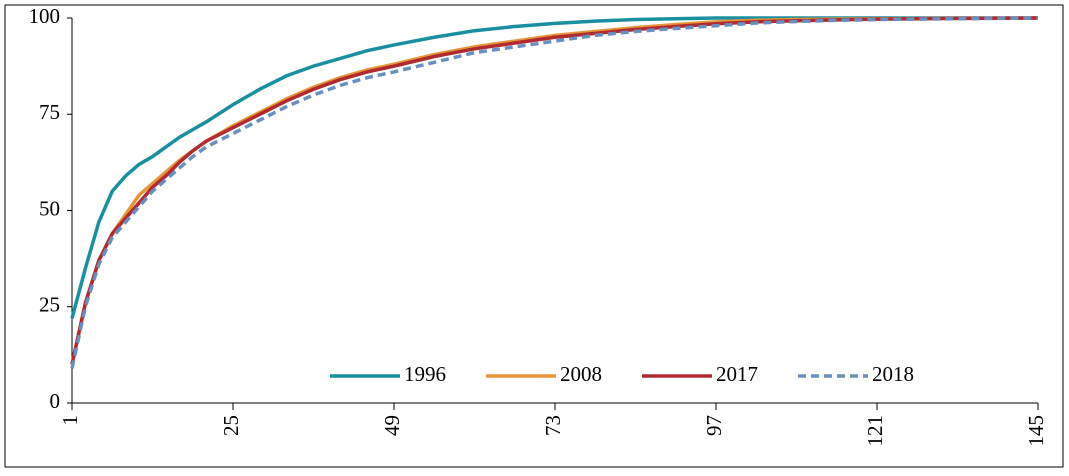 Image resolution: width=1069 pixels, height=476 pixels. What do you see at coordinates (231, 425) in the screenshot?
I see `x-tick-label: 25` at bounding box center [231, 425].